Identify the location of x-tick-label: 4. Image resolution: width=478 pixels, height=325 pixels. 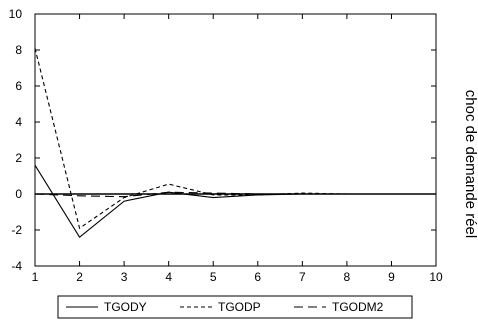
(168, 277).